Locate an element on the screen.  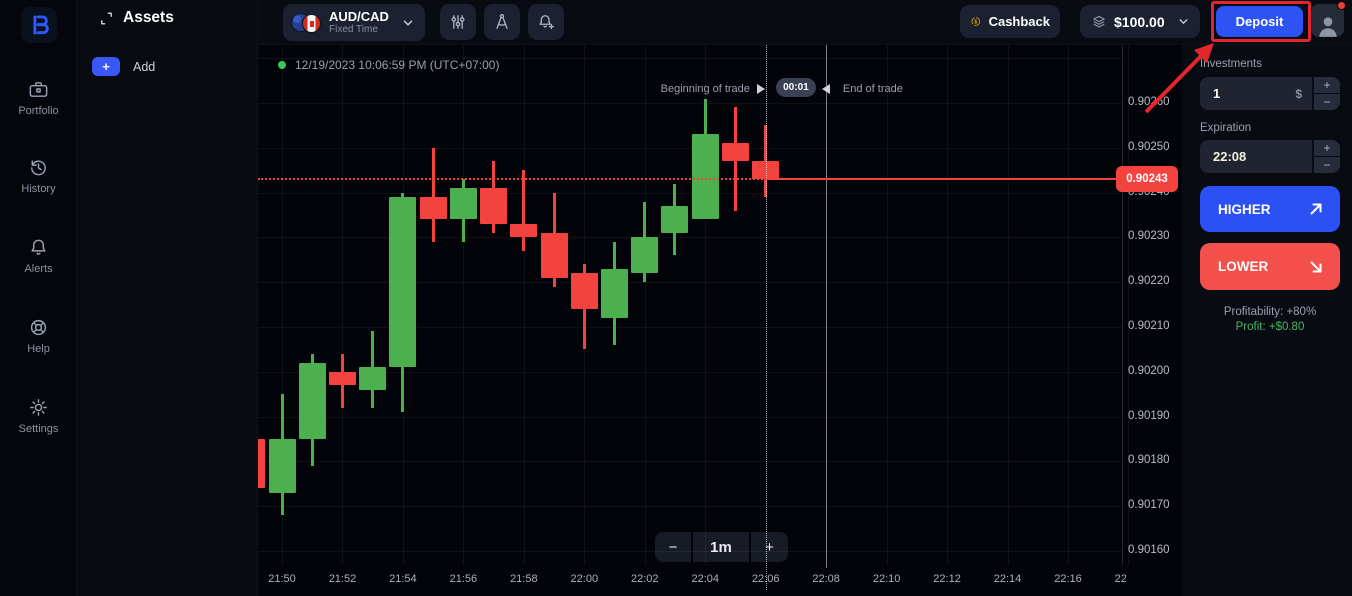
price-axis-label: 0.90190 is located at coordinates (1149, 415).